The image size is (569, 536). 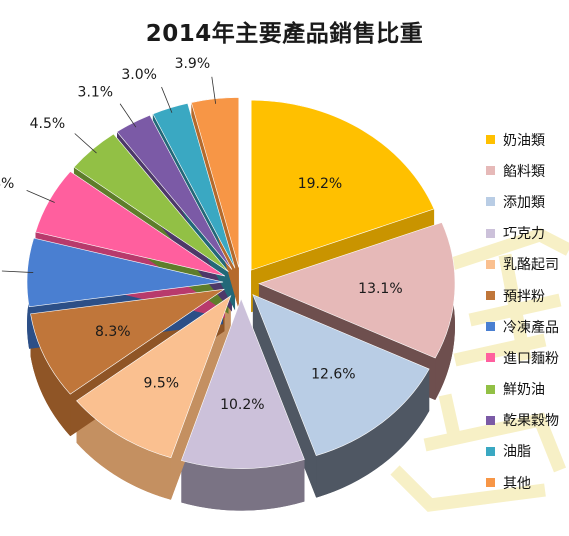 I want to click on slice-value-label: 8.3%, so click(x=113, y=332).